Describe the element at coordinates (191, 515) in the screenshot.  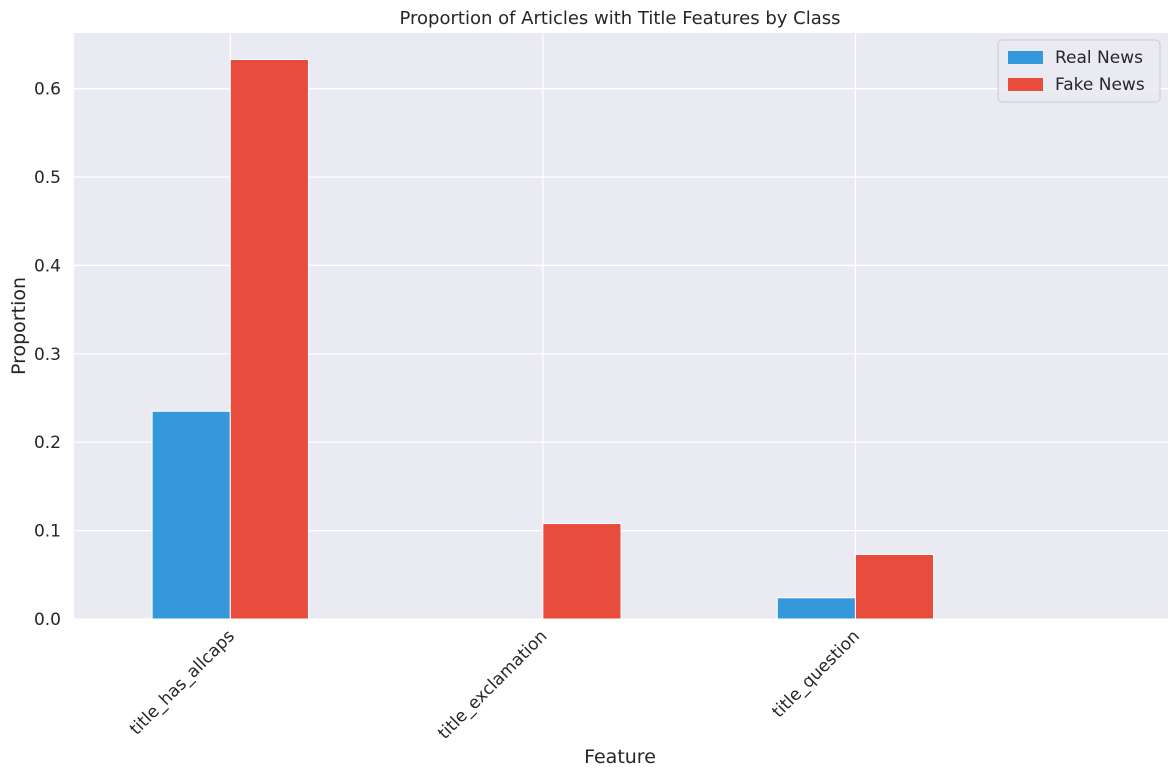
I see `bar-real-news-title_has_allcaps` at that location.